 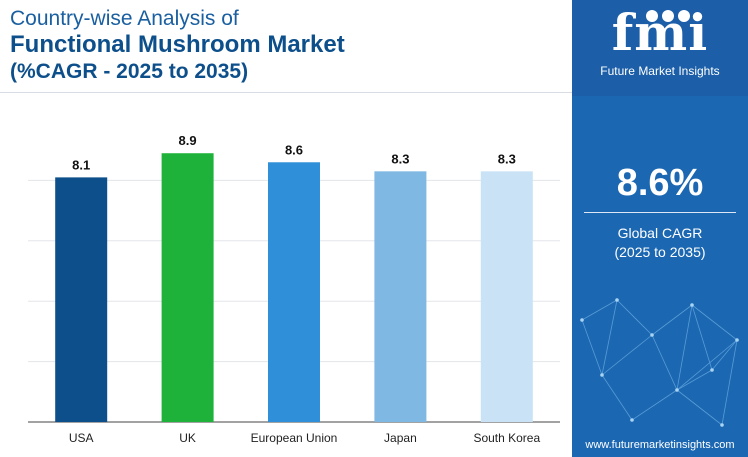 I want to click on logo-area, so click(x=660, y=48).